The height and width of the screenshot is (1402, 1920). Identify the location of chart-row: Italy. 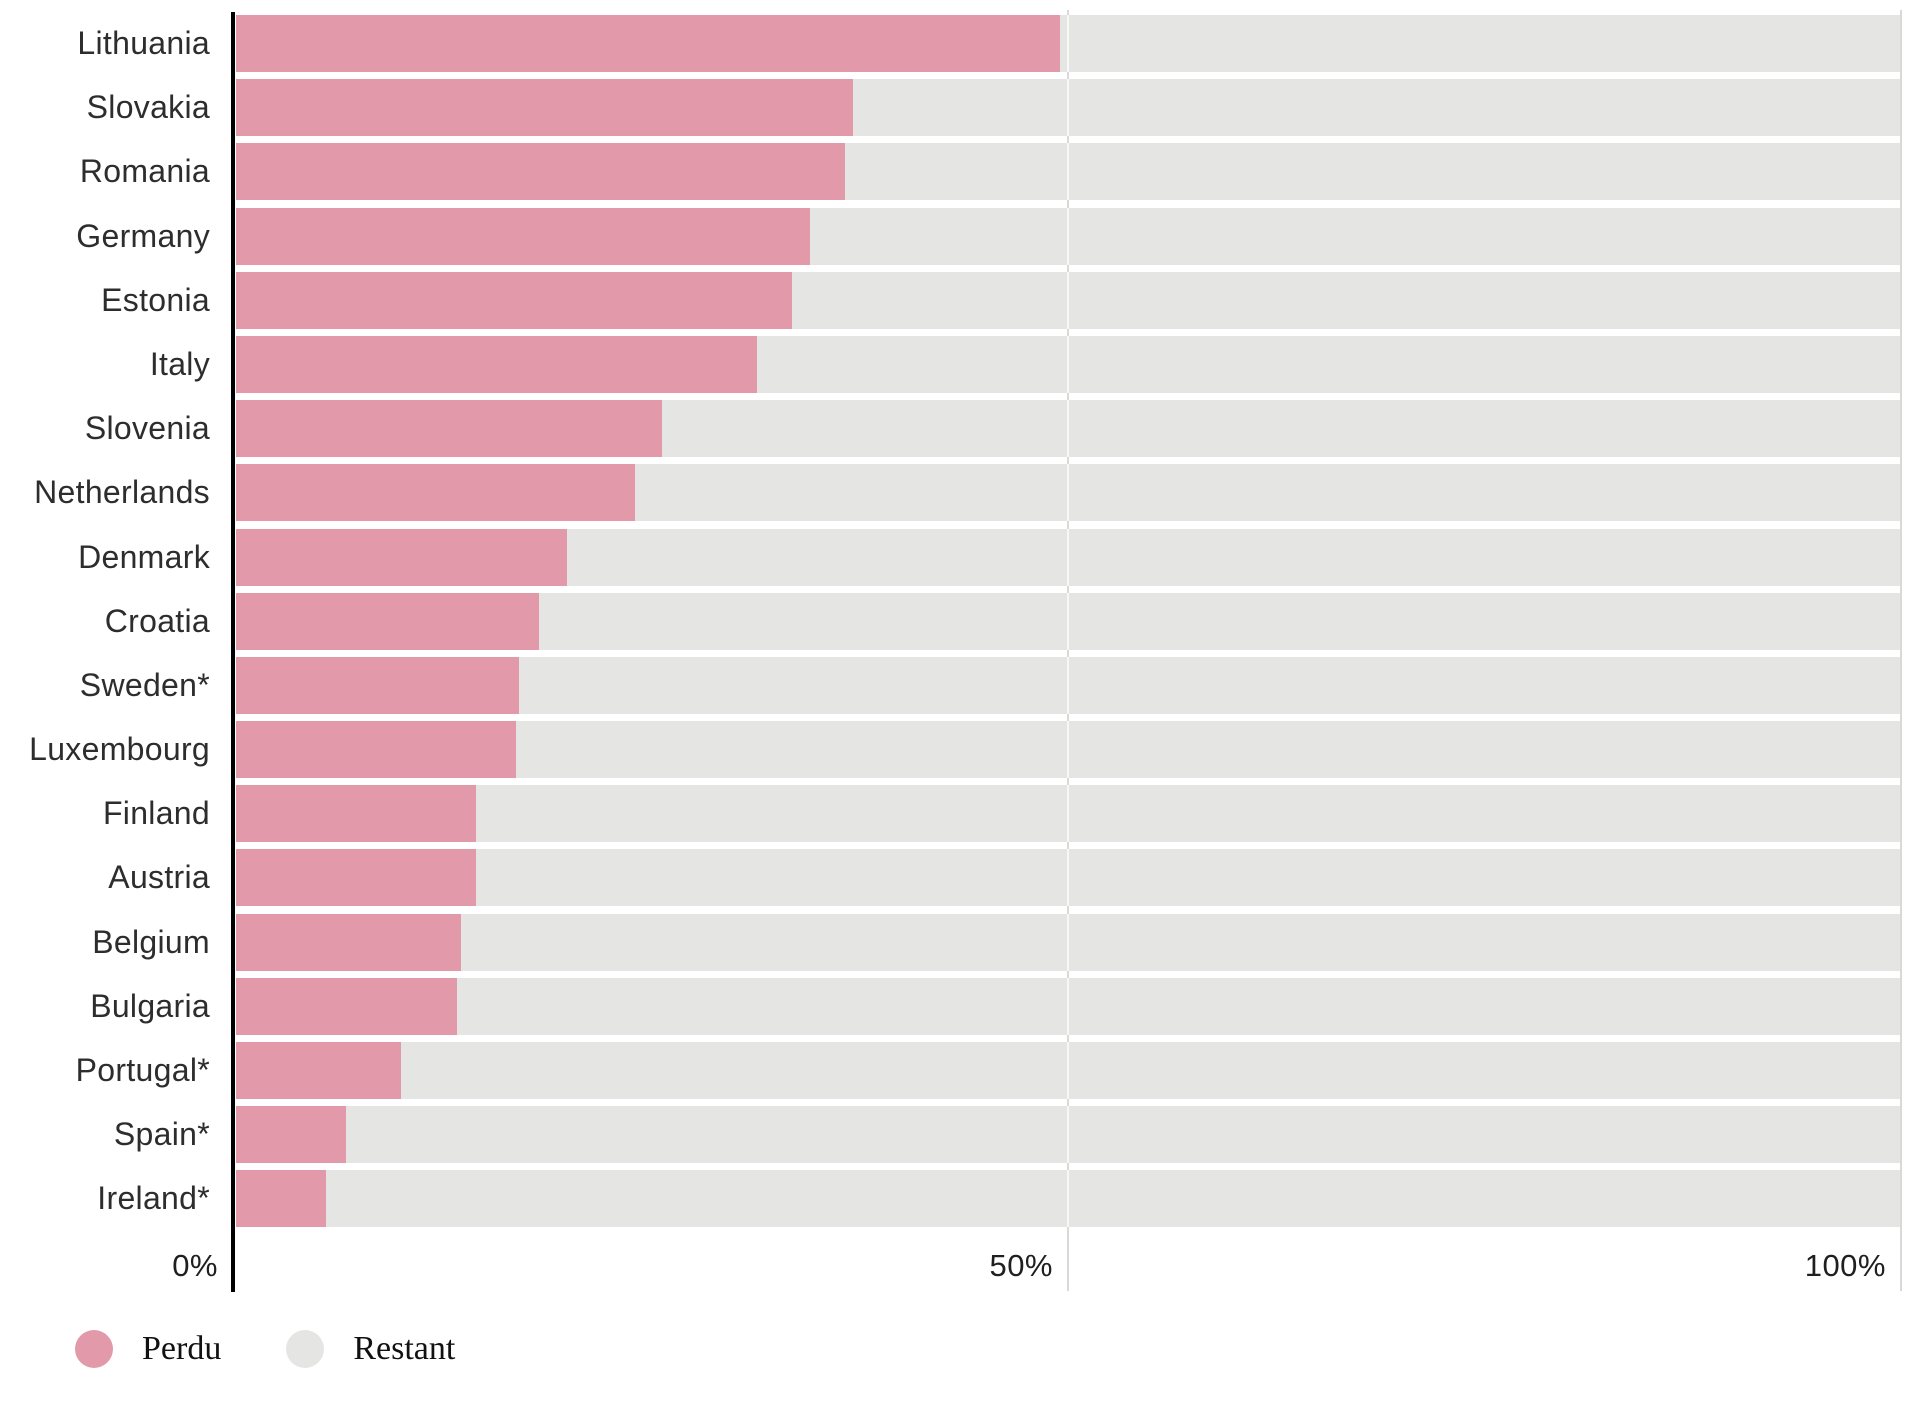
(950, 364).